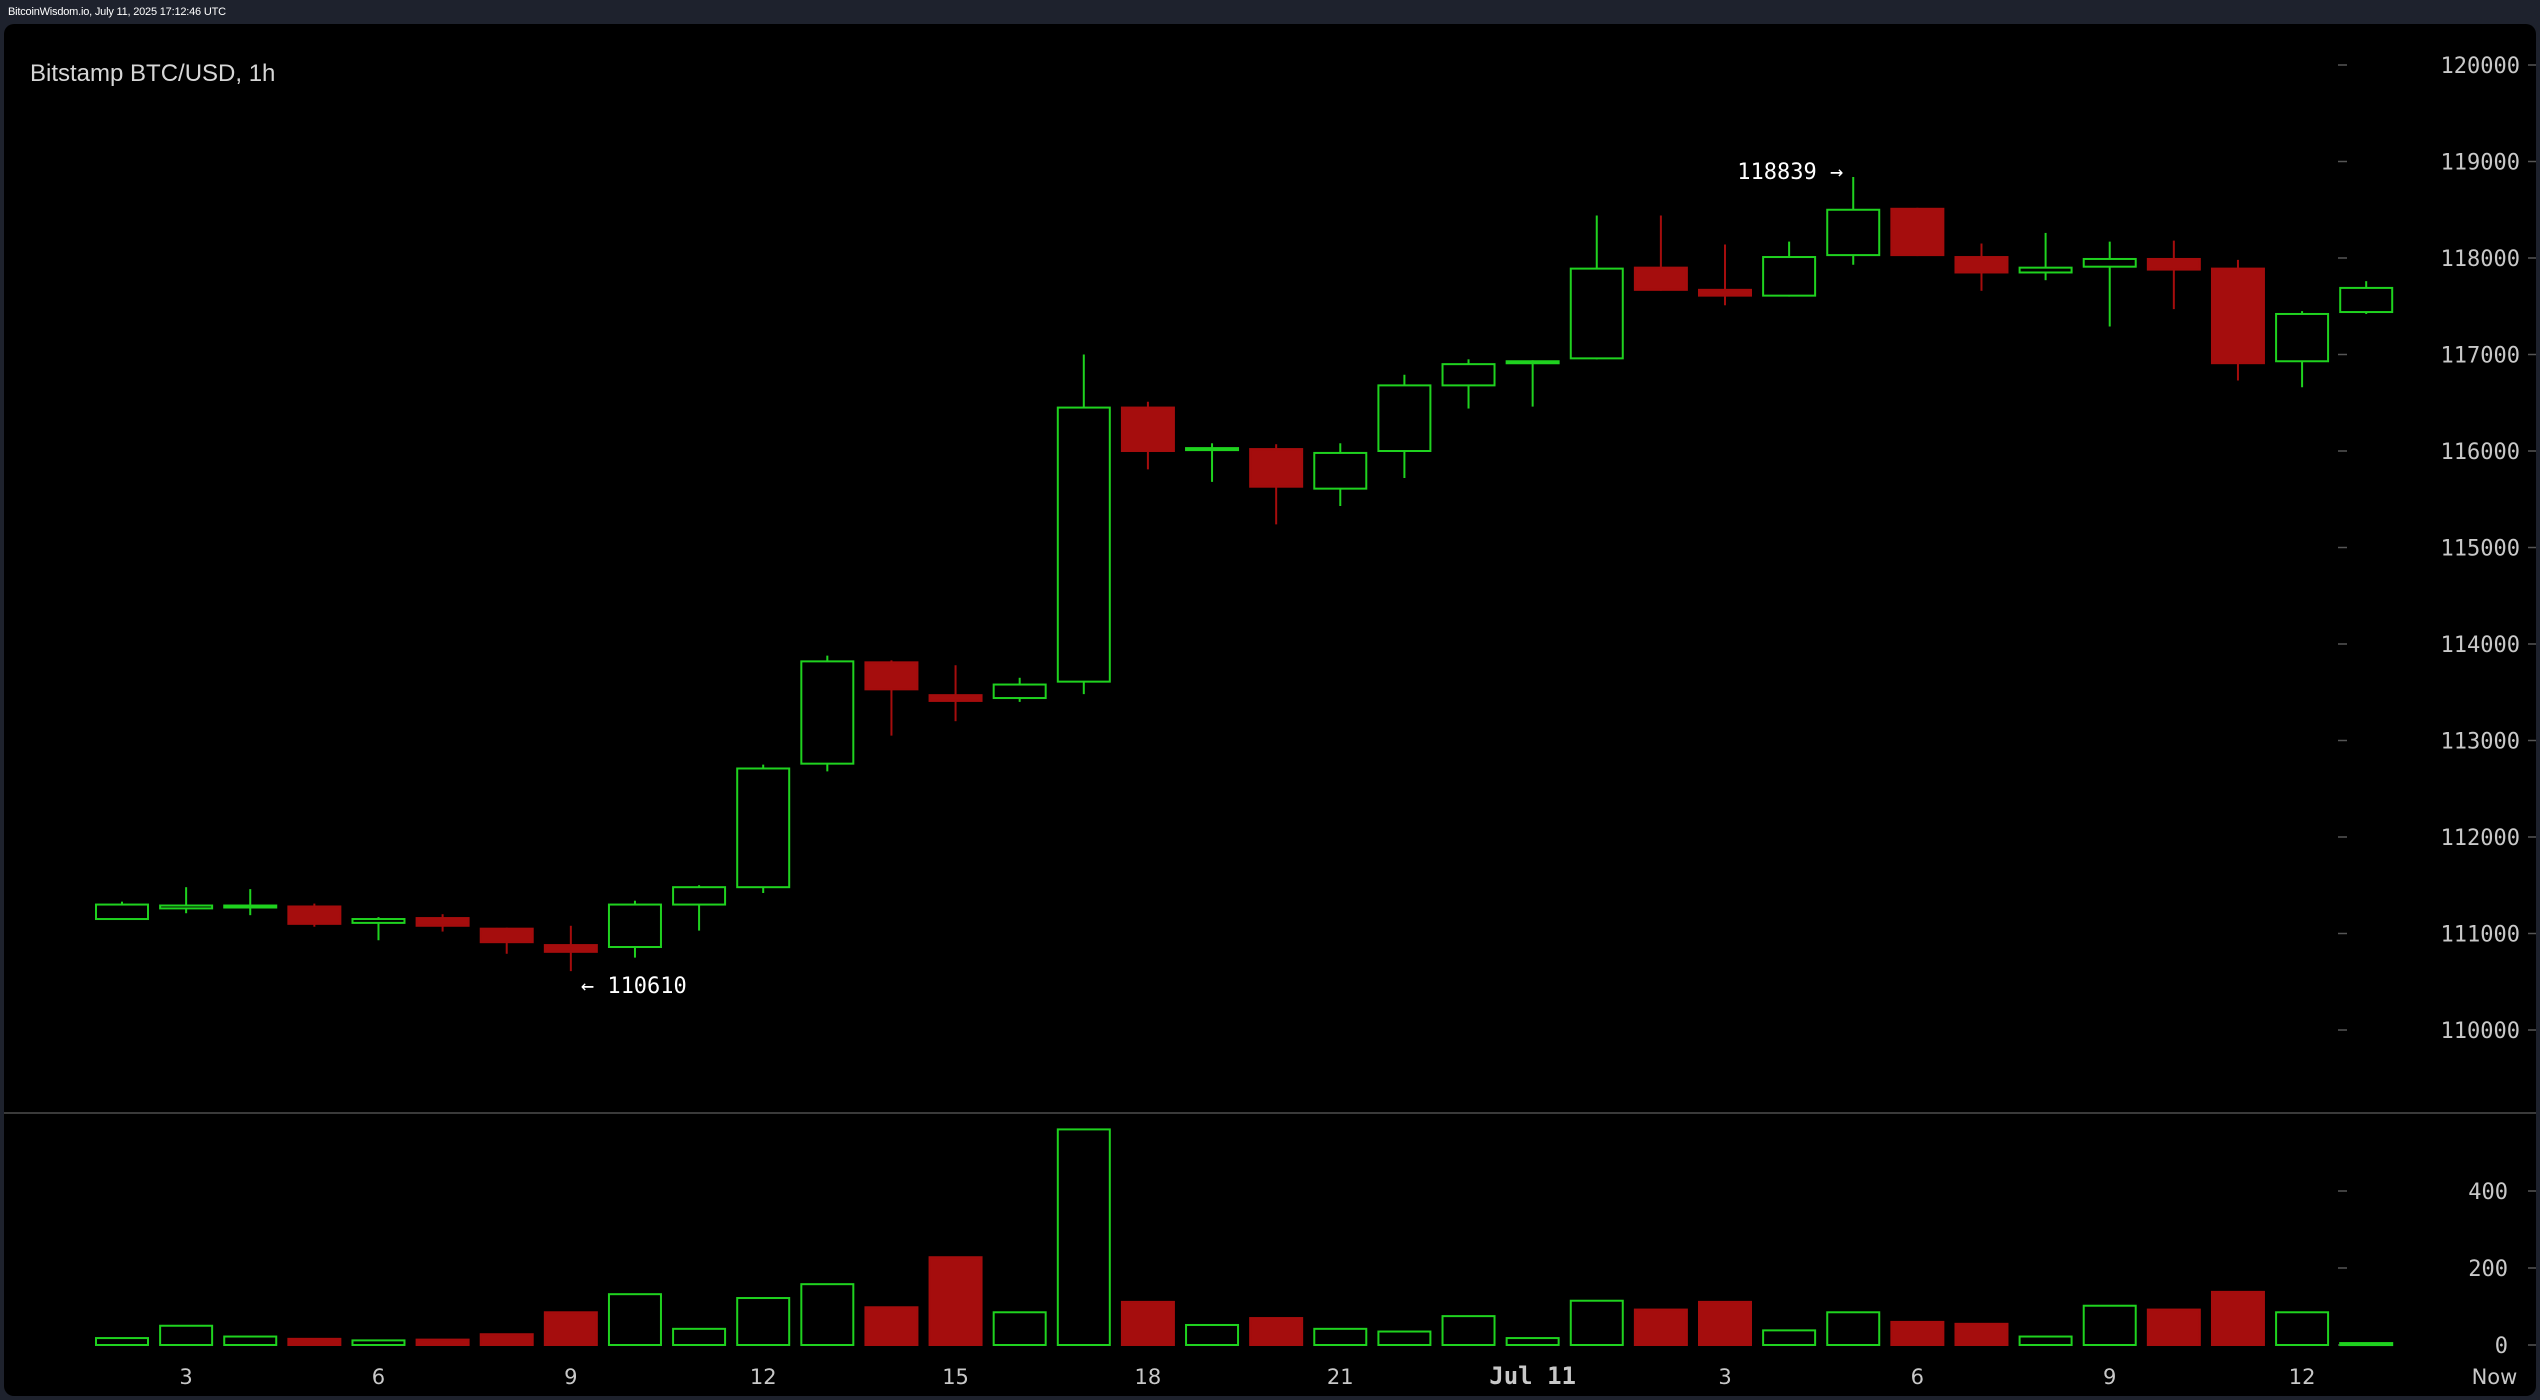 The image size is (2540, 1400). Describe the element at coordinates (1340, 1377) in the screenshot. I see `time-tick-label: 21` at that location.